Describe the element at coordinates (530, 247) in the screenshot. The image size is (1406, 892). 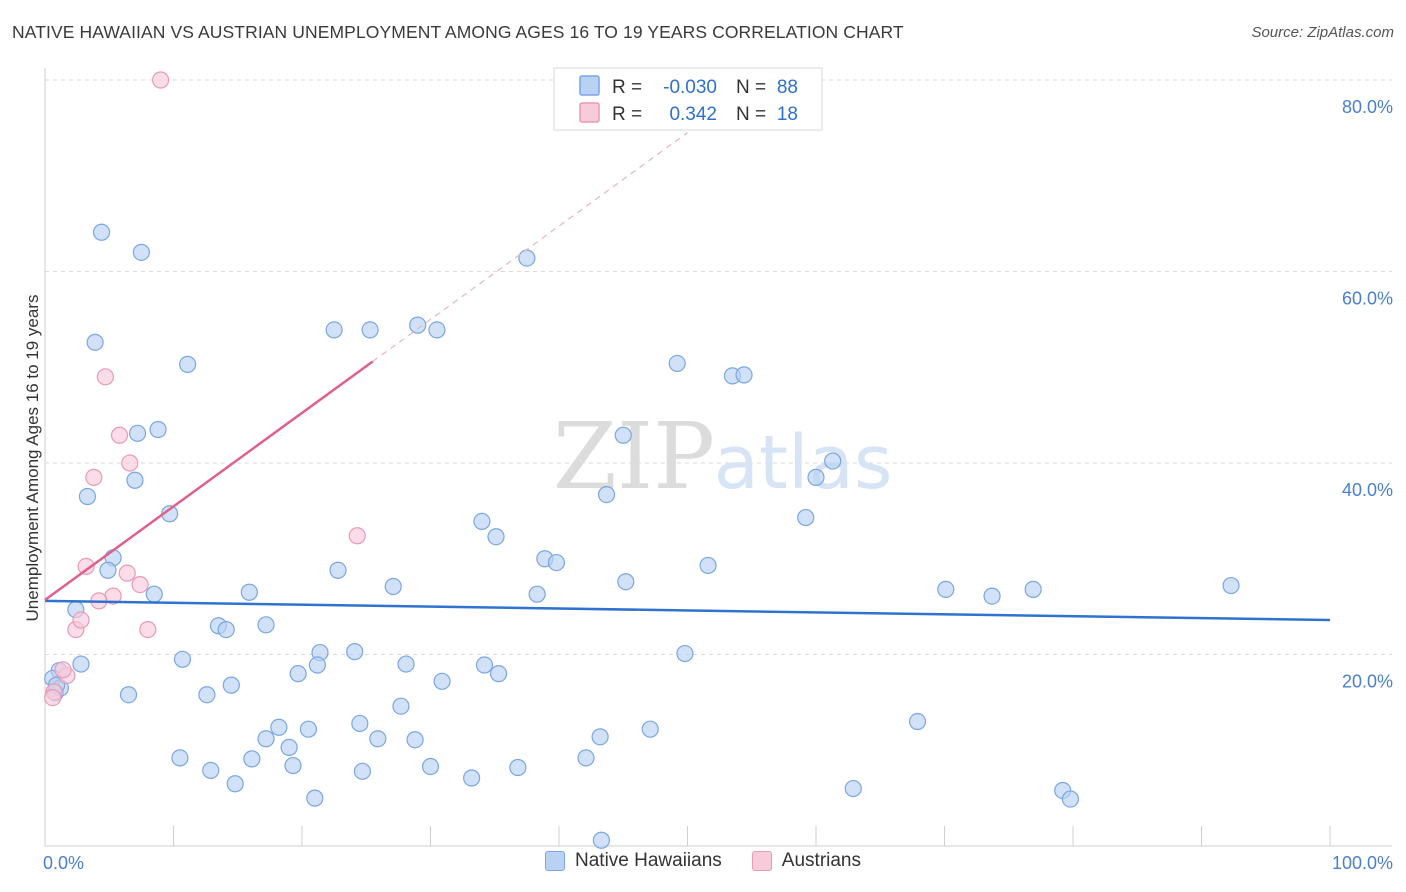
I see `trend-extension-austrians` at that location.